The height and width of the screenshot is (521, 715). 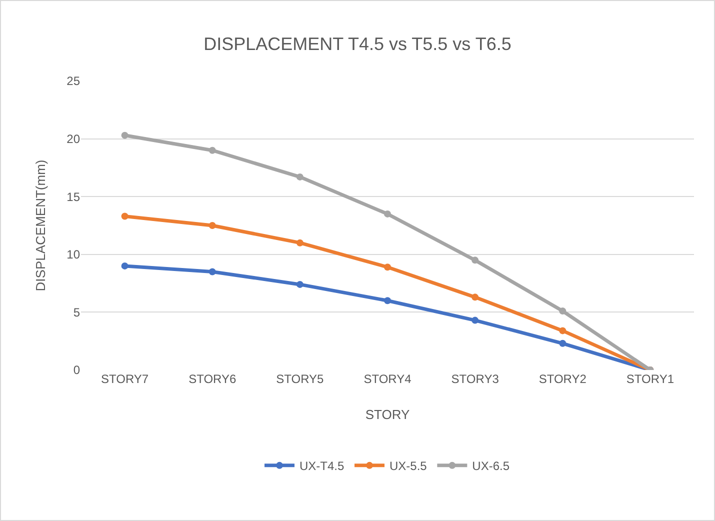 What do you see at coordinates (475, 379) in the screenshot?
I see `x-tick-label: STORY3` at bounding box center [475, 379].